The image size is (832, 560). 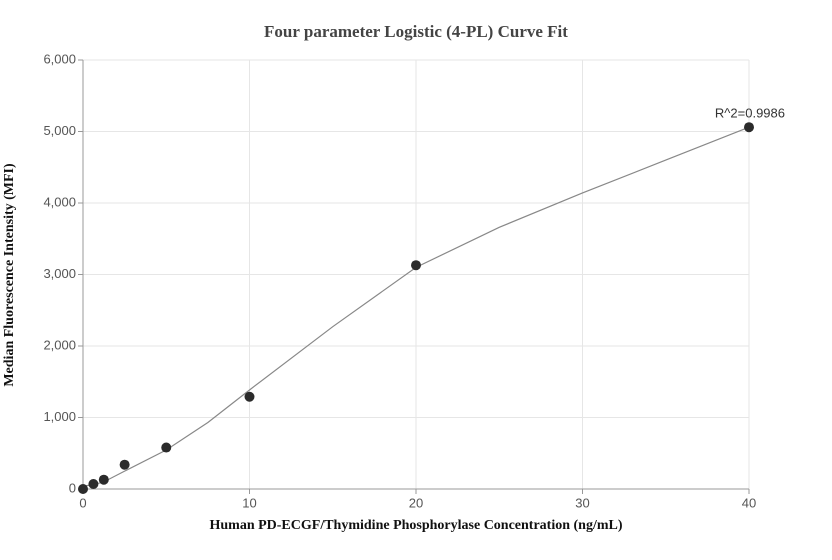 I want to click on y-tick-label: 4,000, so click(x=59, y=201).